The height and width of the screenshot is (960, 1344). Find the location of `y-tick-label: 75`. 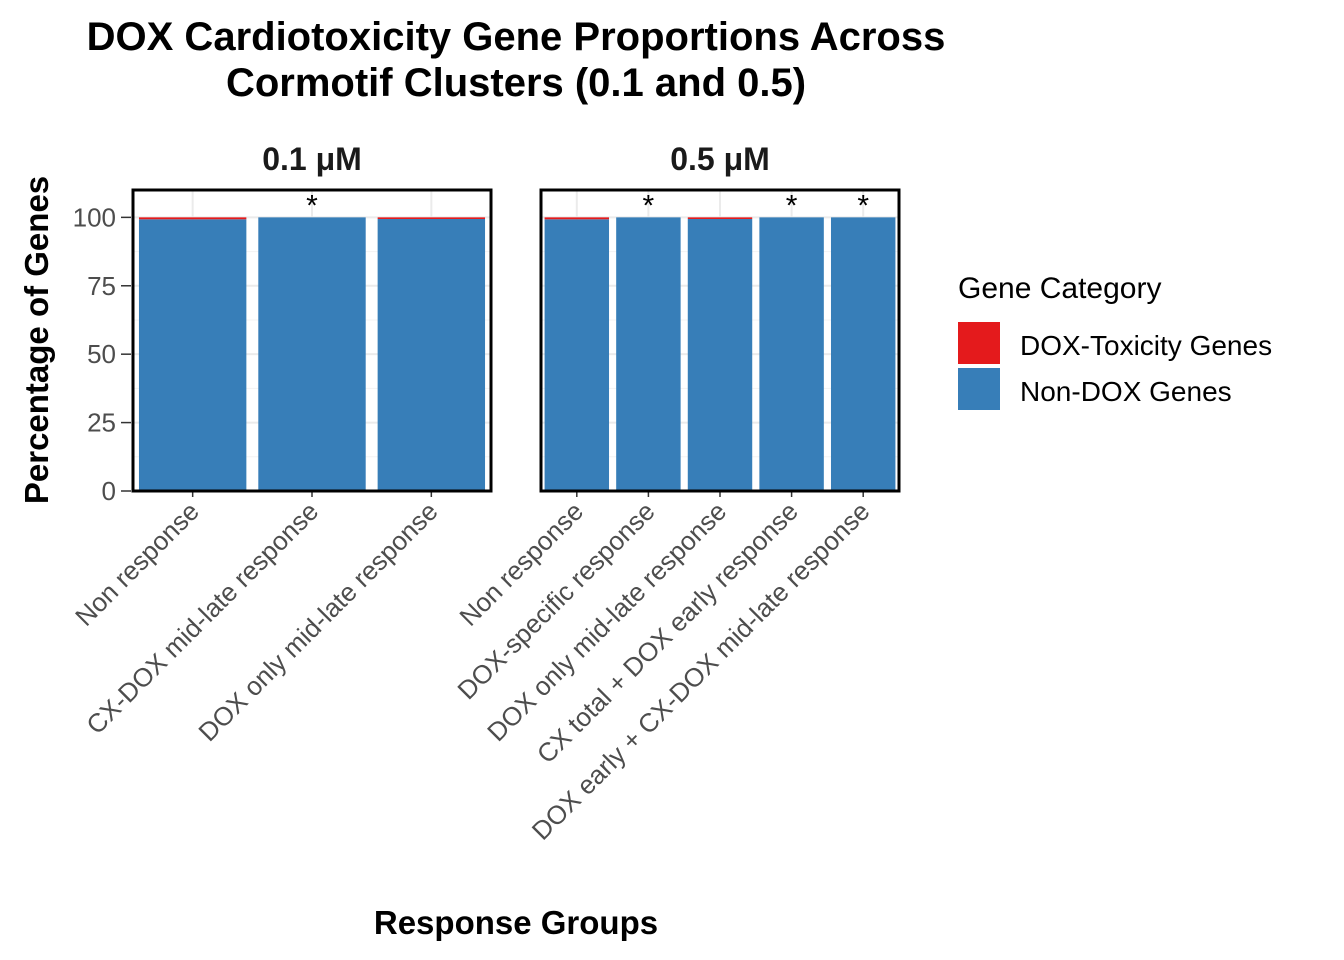

y-tick-label: 75 is located at coordinates (101, 286).